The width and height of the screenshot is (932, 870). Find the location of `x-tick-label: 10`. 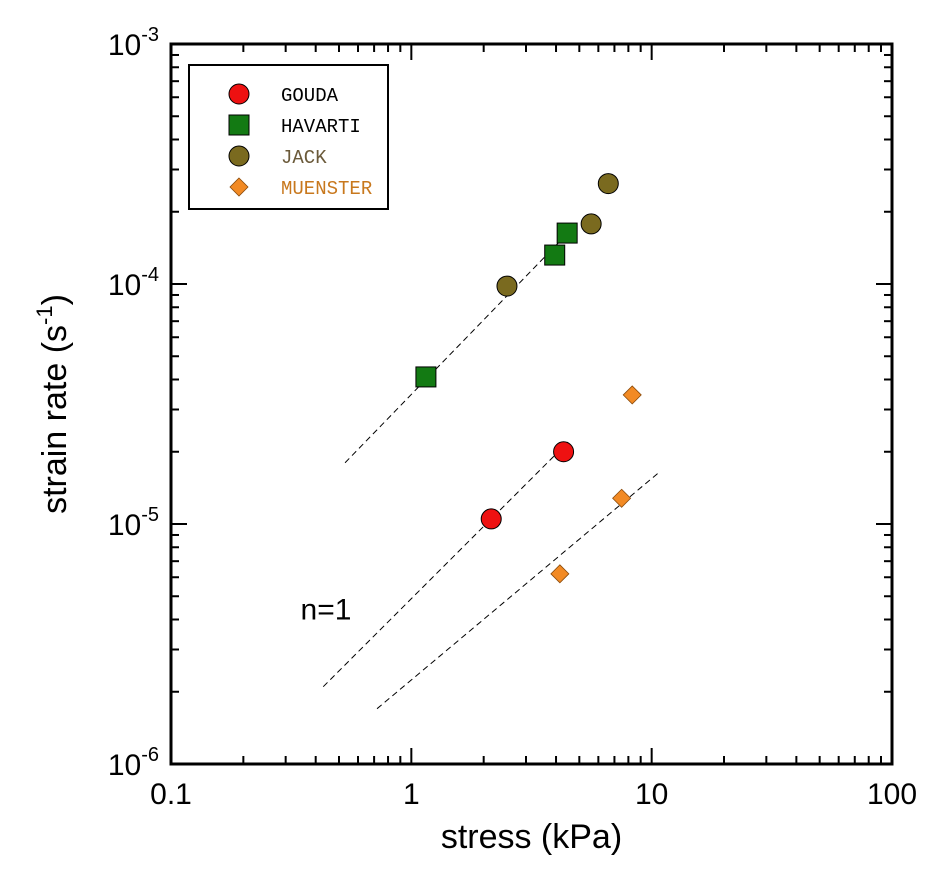

x-tick-label: 10 is located at coordinates (651, 794).